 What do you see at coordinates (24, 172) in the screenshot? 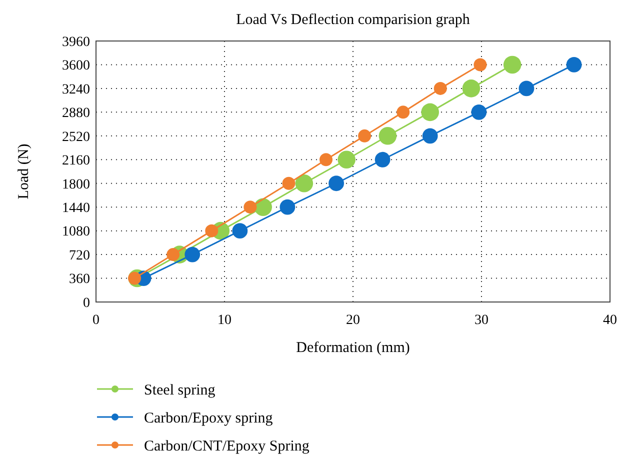
I see `y-axis-title: Load (N)` at bounding box center [24, 172].